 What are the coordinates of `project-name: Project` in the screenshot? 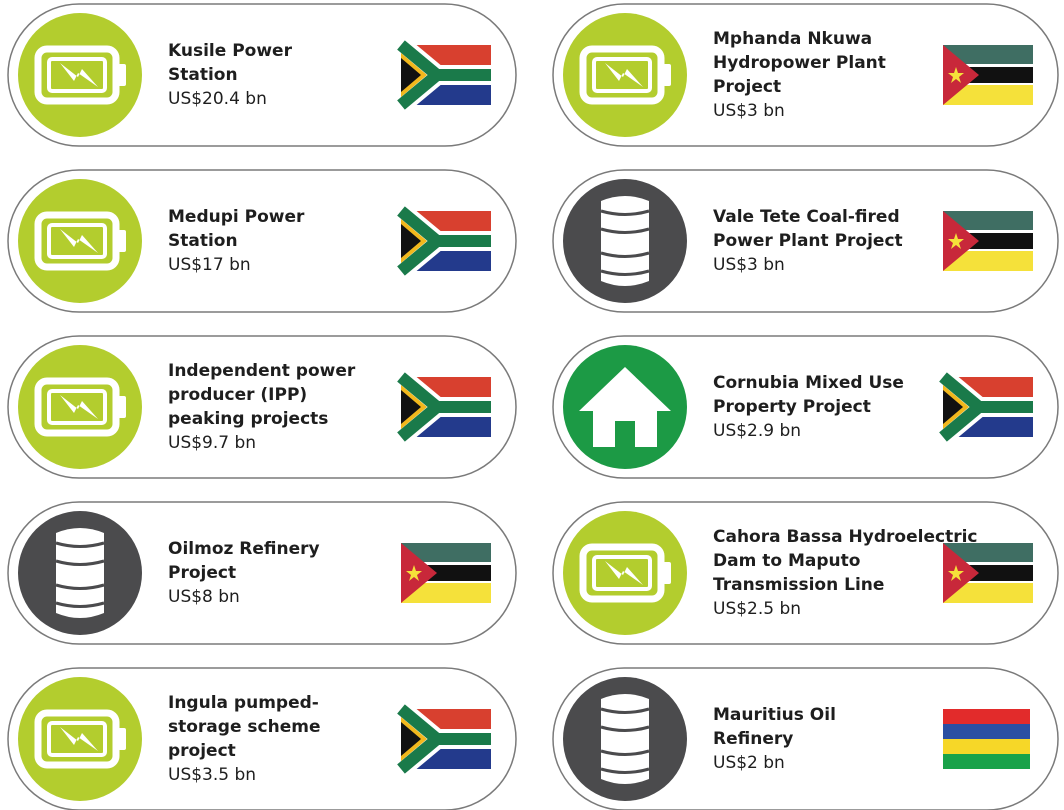 It's located at (747, 87).